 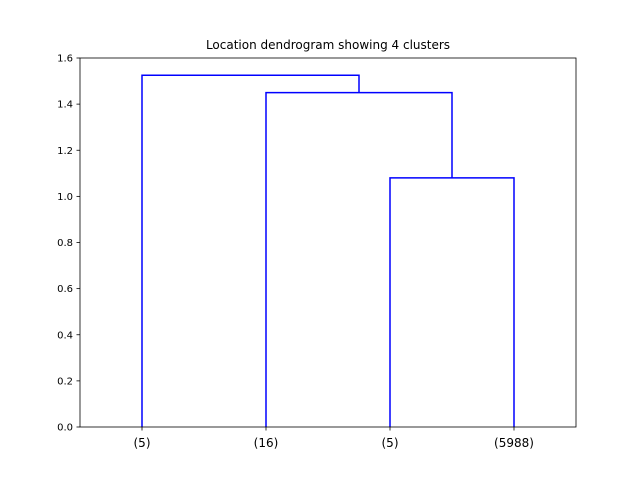 I want to click on y-axis-ticks: 0.0 0.2 0.4 0.6 0.8 1.0 1.2 1.4 1.6, so click(x=68, y=244).